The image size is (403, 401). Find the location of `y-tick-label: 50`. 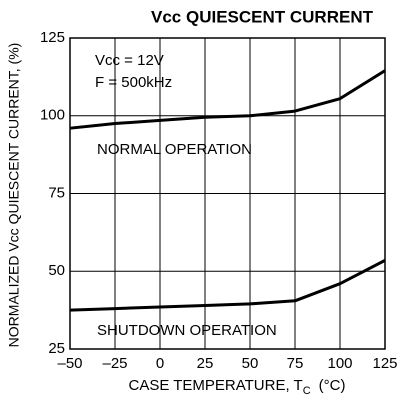

y-tick-label: 50 is located at coordinates (56, 270).